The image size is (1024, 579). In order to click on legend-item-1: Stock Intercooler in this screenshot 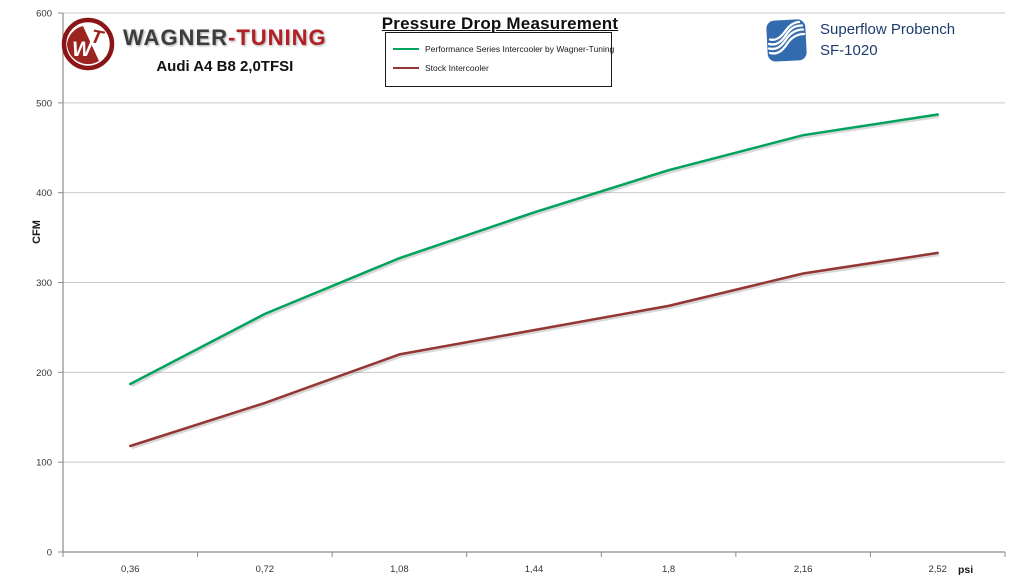, I will do `click(502, 68)`.